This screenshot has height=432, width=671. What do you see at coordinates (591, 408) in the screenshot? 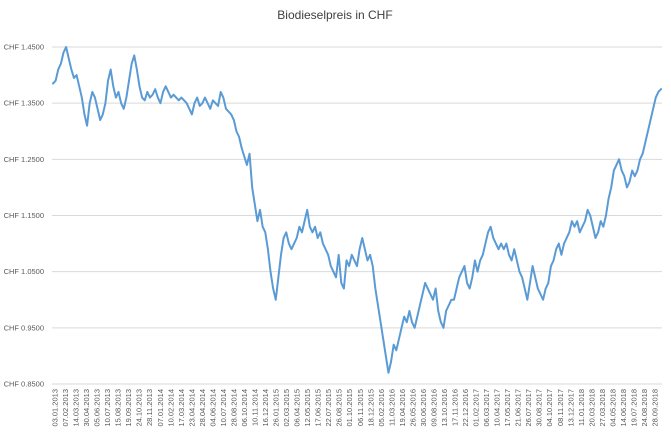
I see `x-tick-label: 20.03.2018` at bounding box center [591, 408].